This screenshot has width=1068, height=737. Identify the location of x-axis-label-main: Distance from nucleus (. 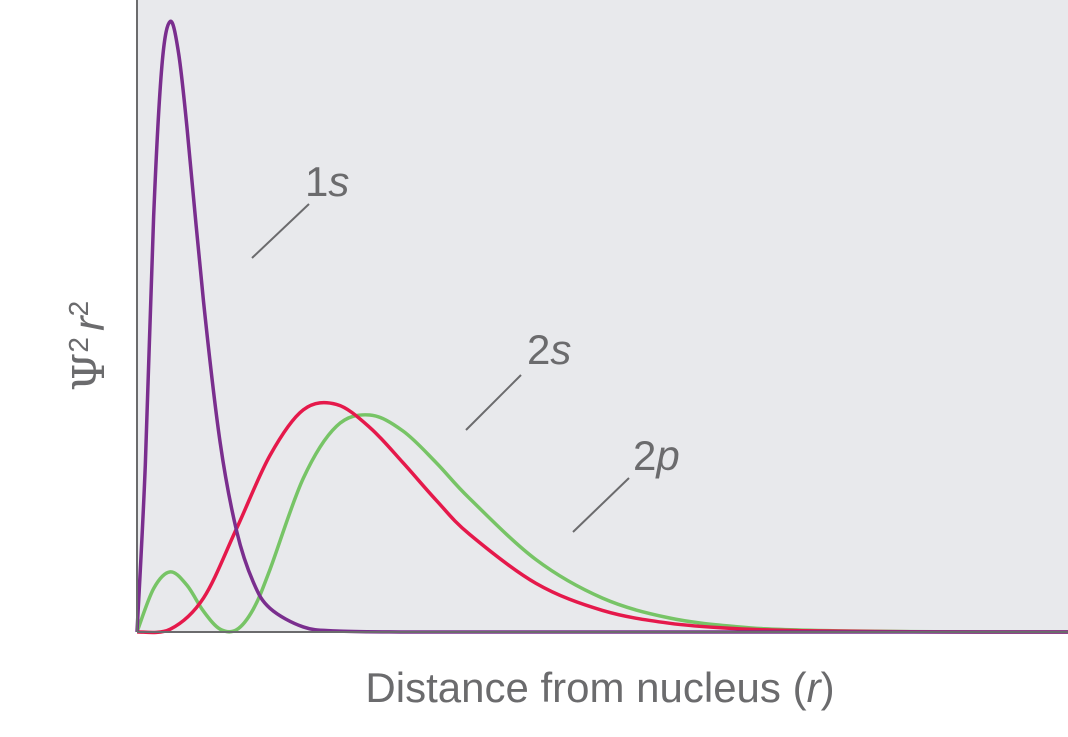
(585, 687).